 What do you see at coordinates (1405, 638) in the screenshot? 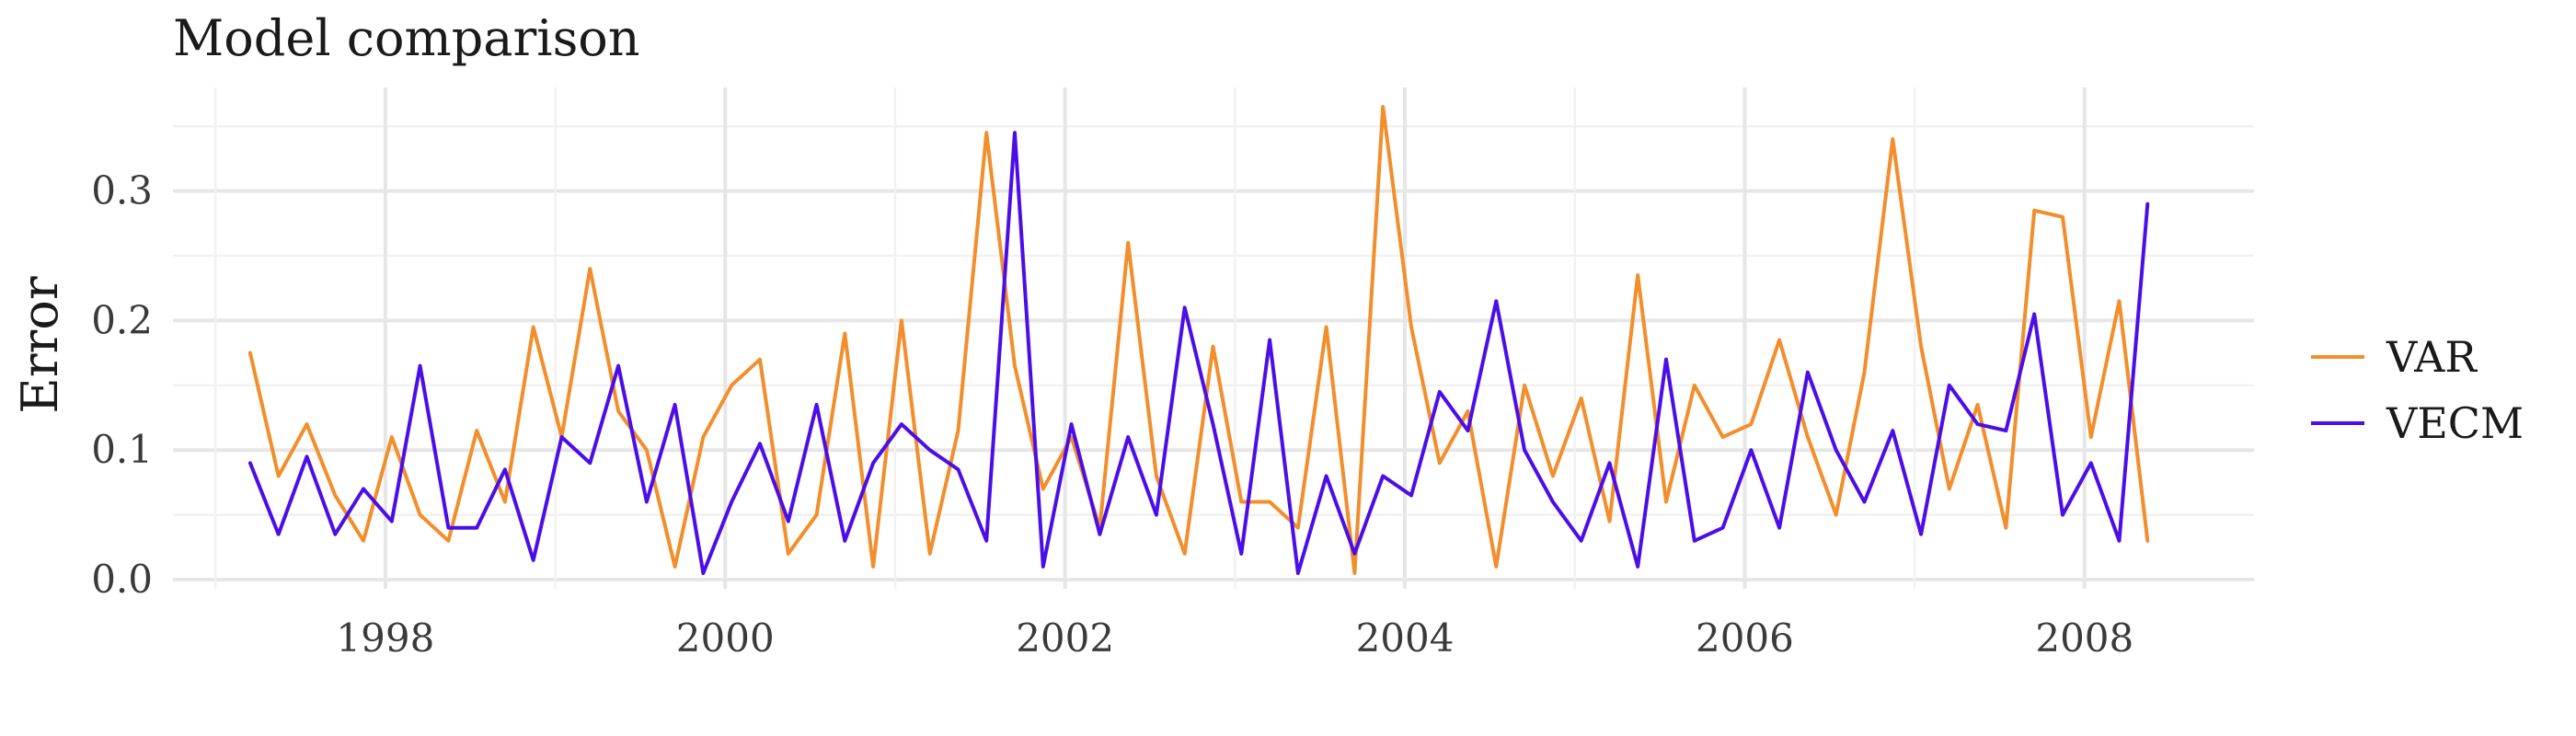
I see `x-tick-label: 2004` at bounding box center [1405, 638].